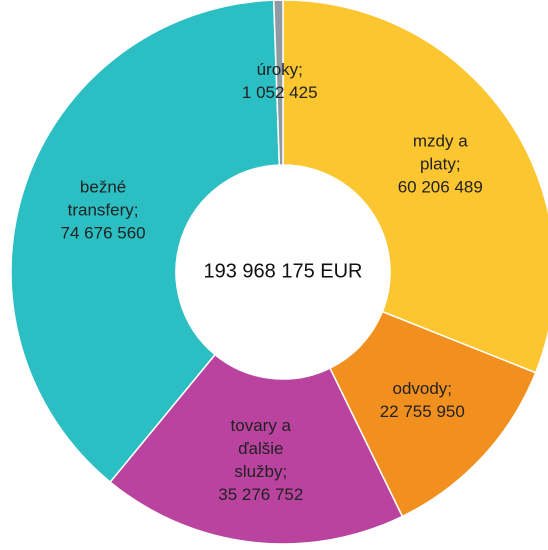 The width and height of the screenshot is (548, 550). I want to click on category-label: odvody;, so click(422, 389).